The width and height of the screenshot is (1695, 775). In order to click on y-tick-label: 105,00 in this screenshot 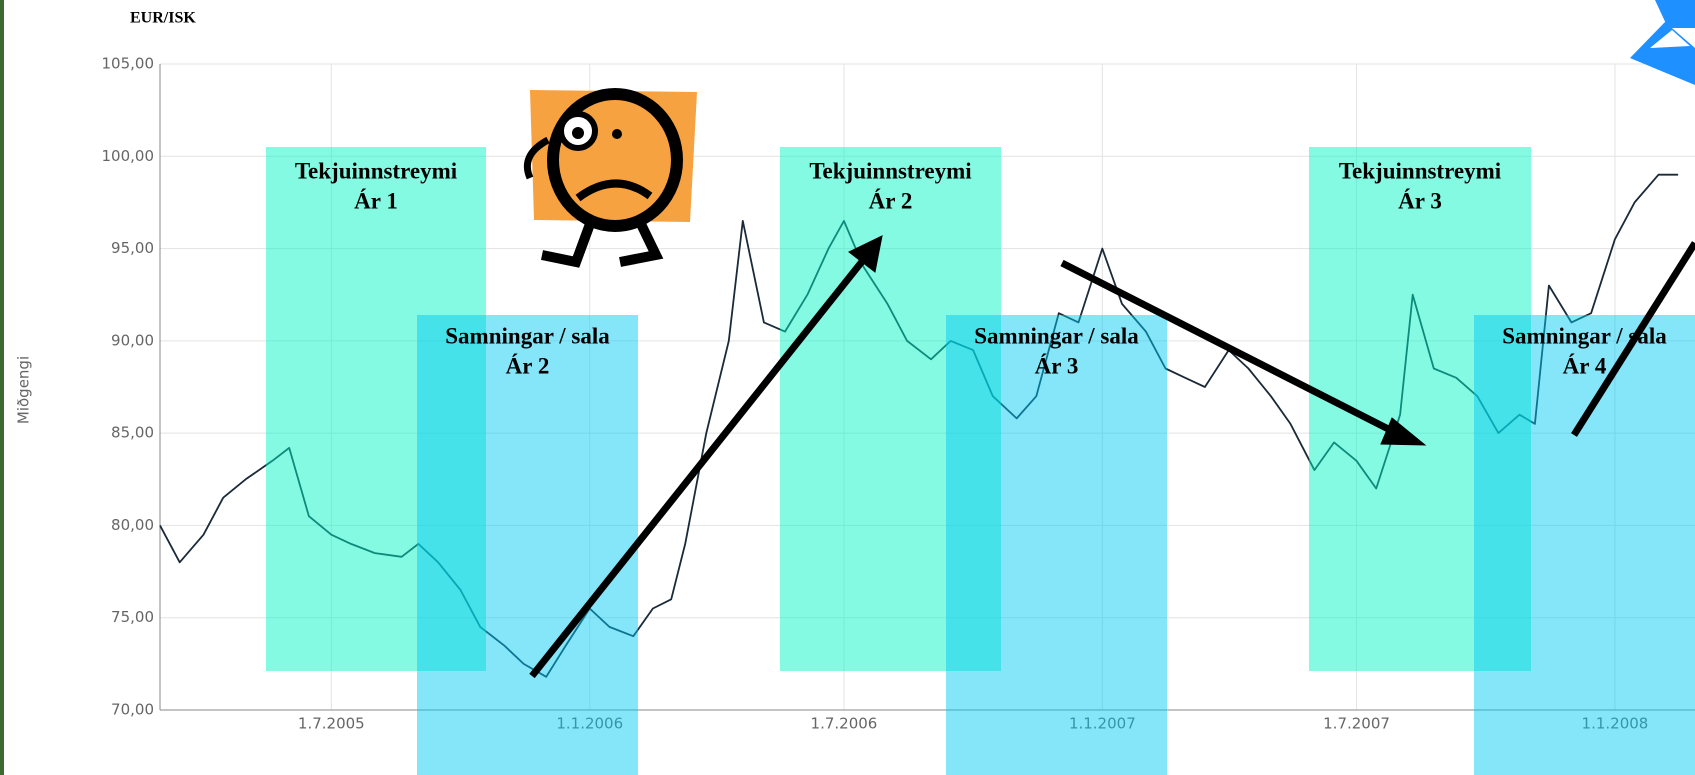, I will do `click(128, 64)`.